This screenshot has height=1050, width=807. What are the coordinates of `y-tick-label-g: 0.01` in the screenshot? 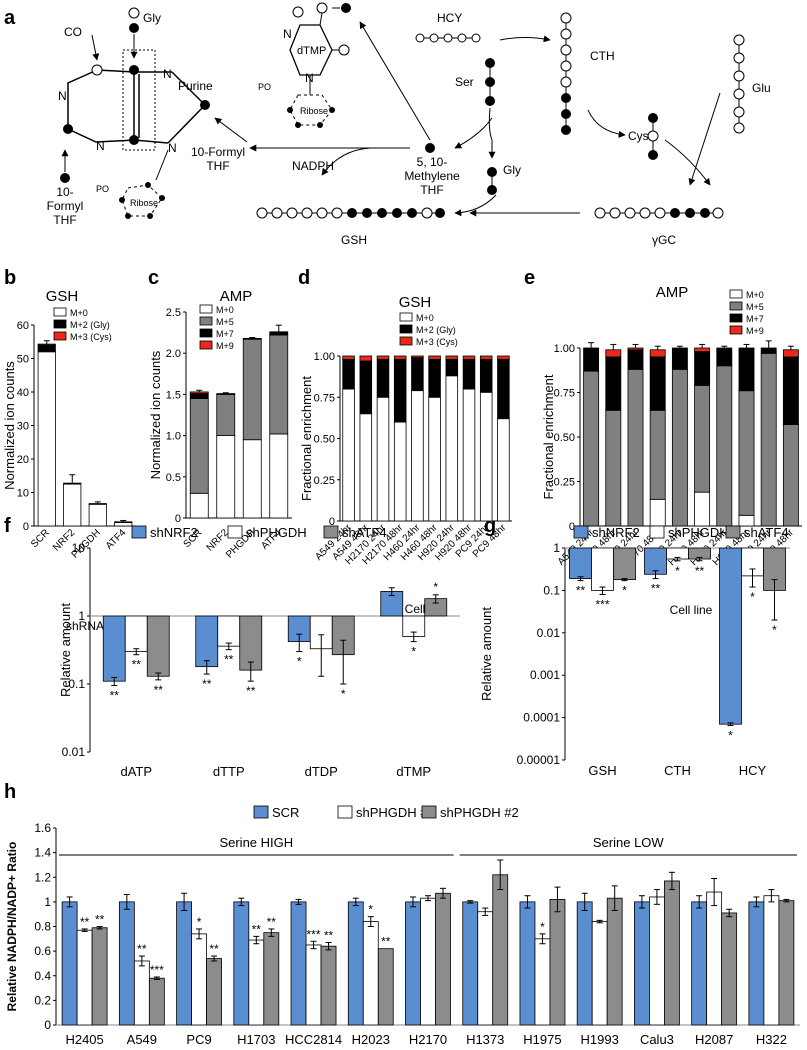 It's located at (549, 633).